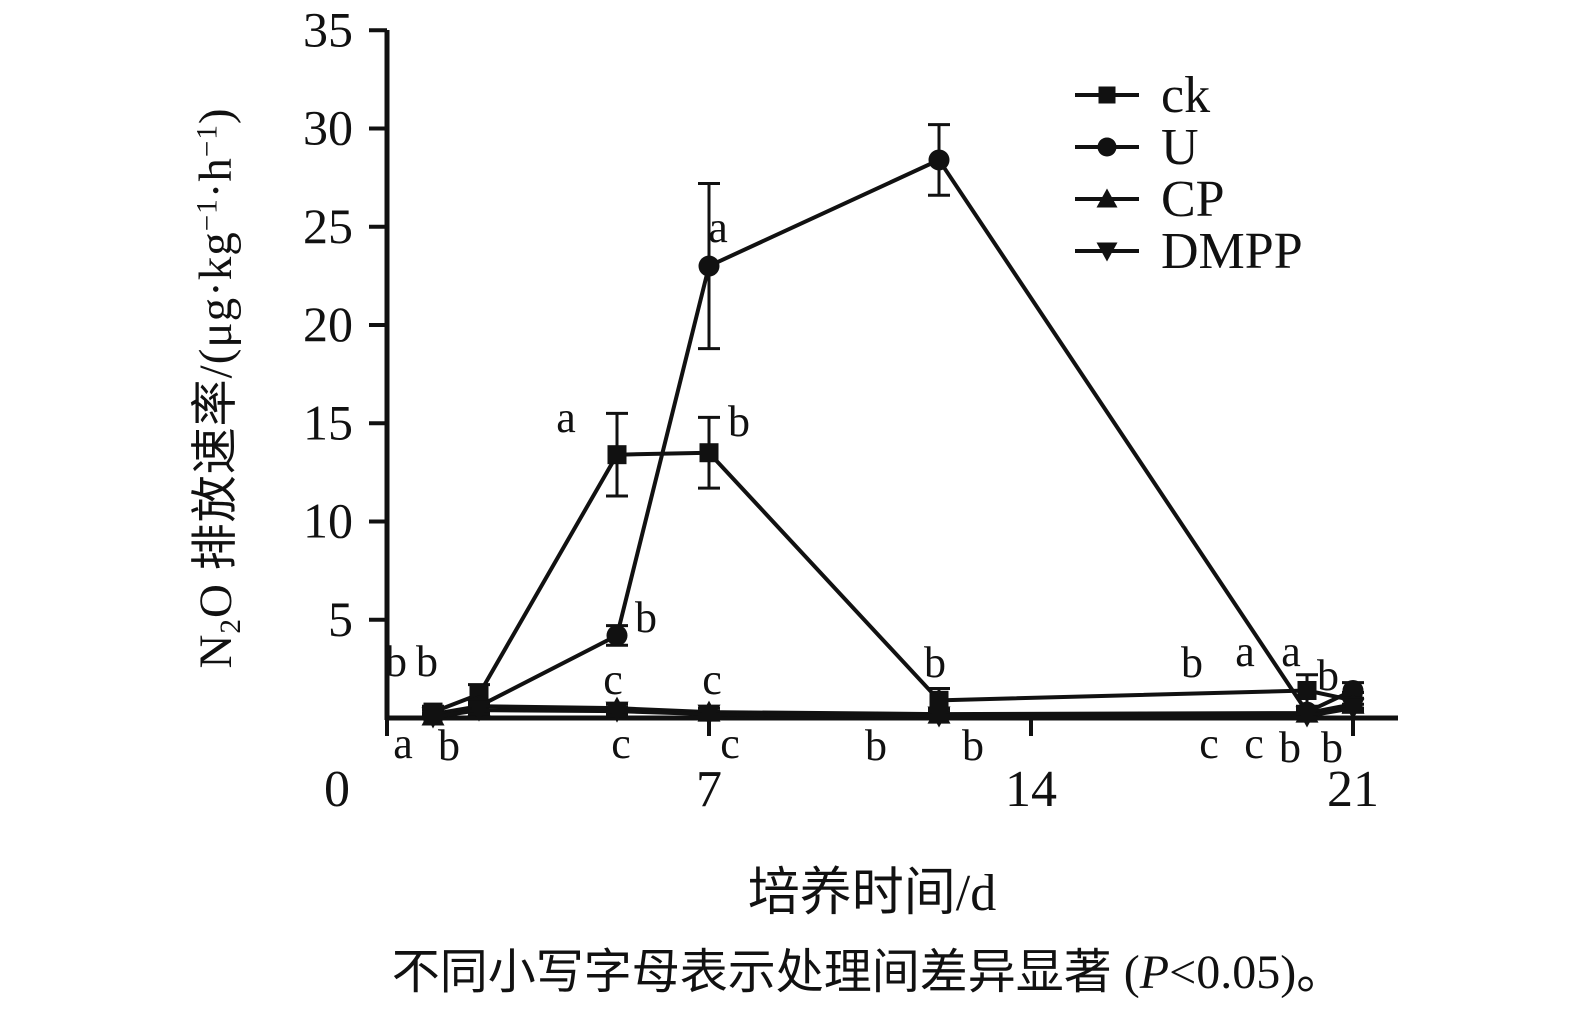 This screenshot has height=1015, width=1575. Describe the element at coordinates (1353, 789) in the screenshot. I see `x-tick-label: 21` at that location.